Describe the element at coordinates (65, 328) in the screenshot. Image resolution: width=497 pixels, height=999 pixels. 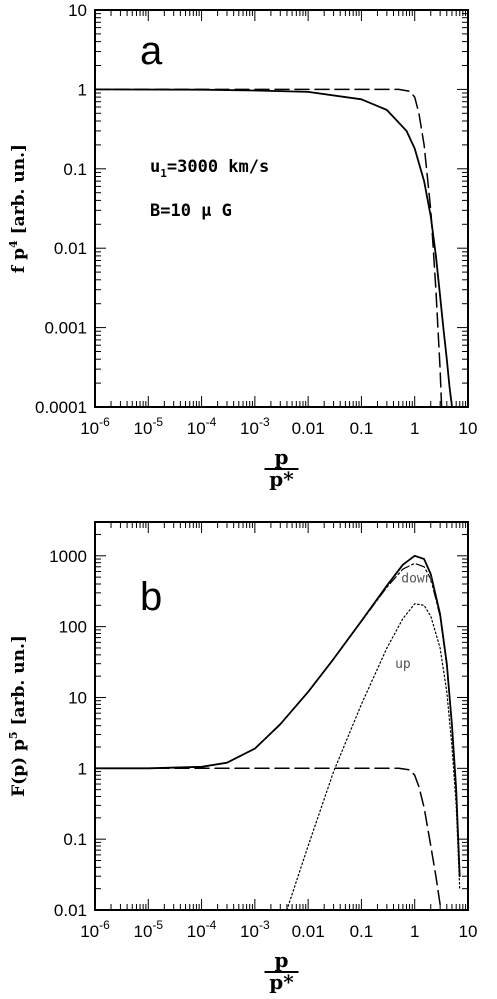
I see `y-tick-label: 0.001` at that location.